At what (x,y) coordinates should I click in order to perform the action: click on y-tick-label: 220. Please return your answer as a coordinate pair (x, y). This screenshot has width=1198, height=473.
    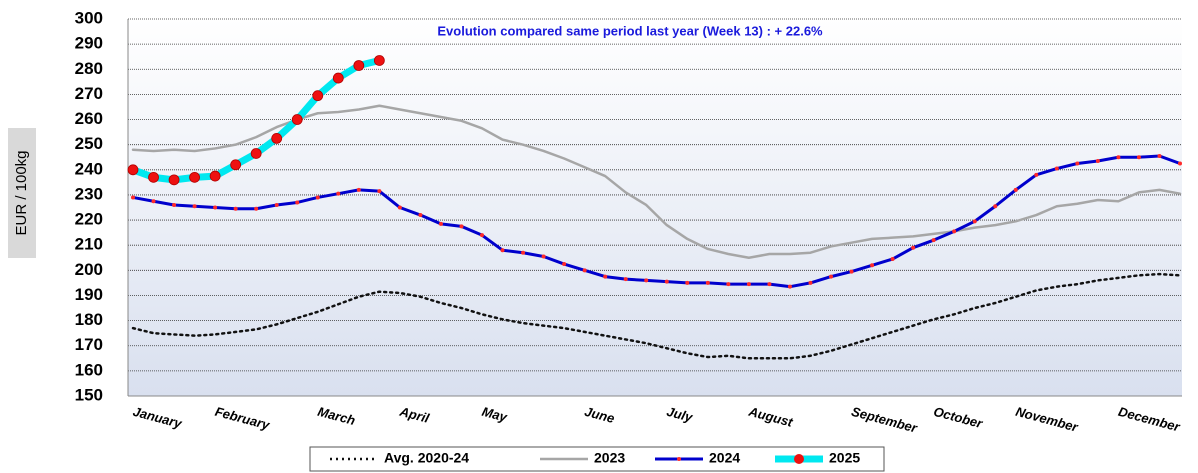
    Looking at the image, I should click on (89, 219).